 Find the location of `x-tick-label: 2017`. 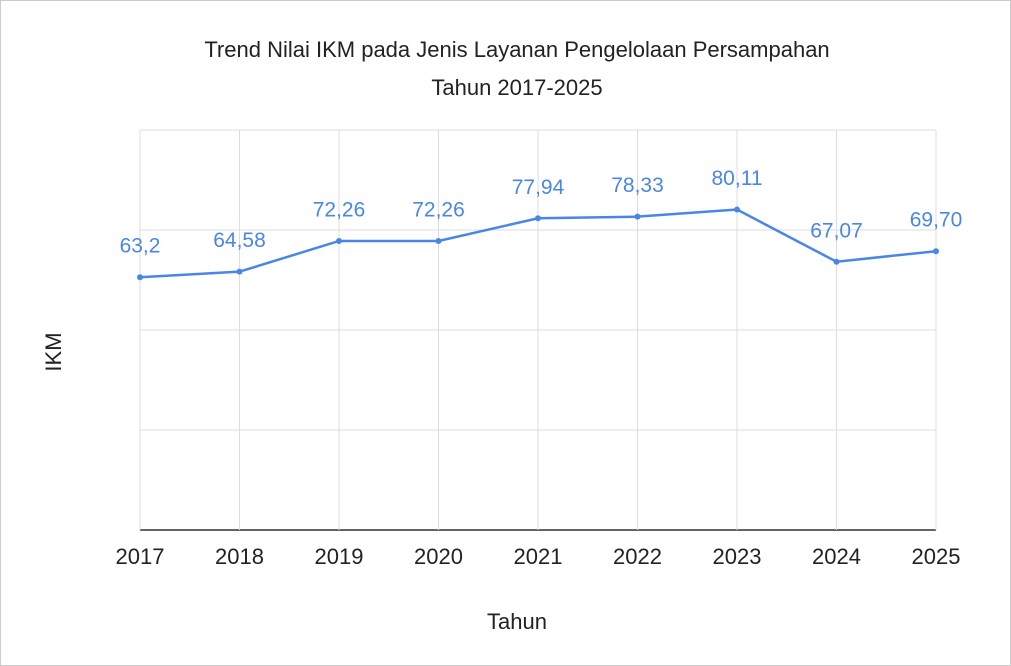

x-tick-label: 2017 is located at coordinates (140, 556).